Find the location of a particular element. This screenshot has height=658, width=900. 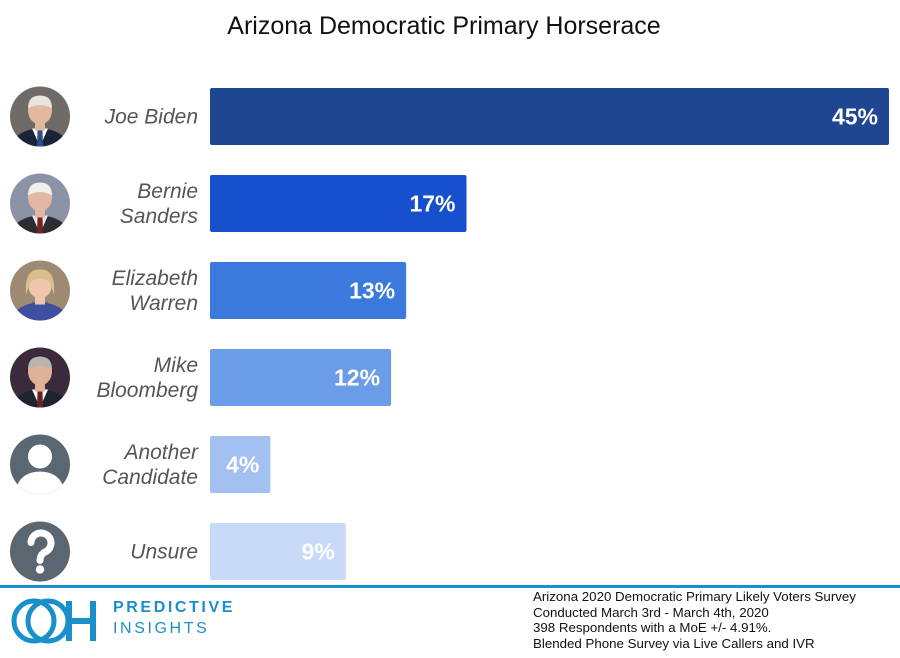

sanders-photo is located at coordinates (40, 203).